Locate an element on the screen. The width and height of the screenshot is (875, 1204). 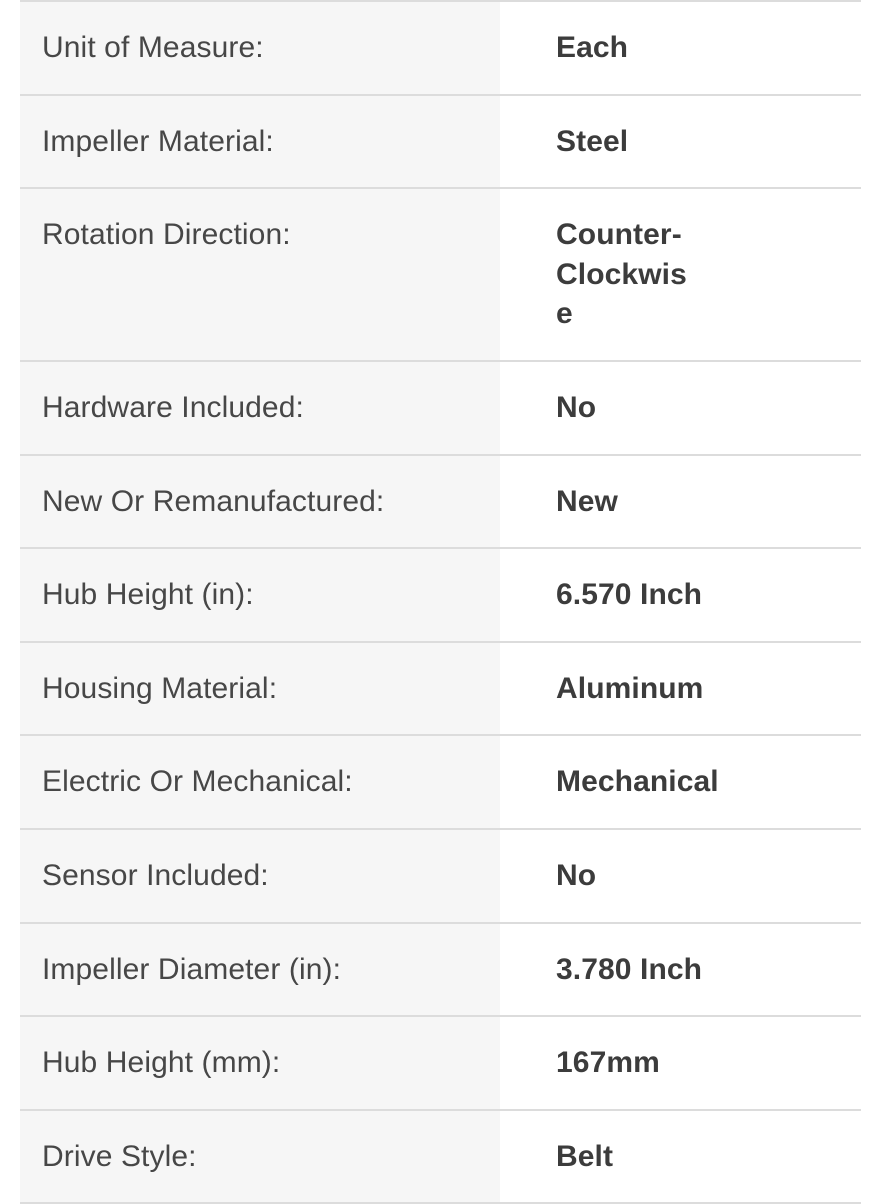
spec-value: 3.780 Inch is located at coordinates (680, 969).